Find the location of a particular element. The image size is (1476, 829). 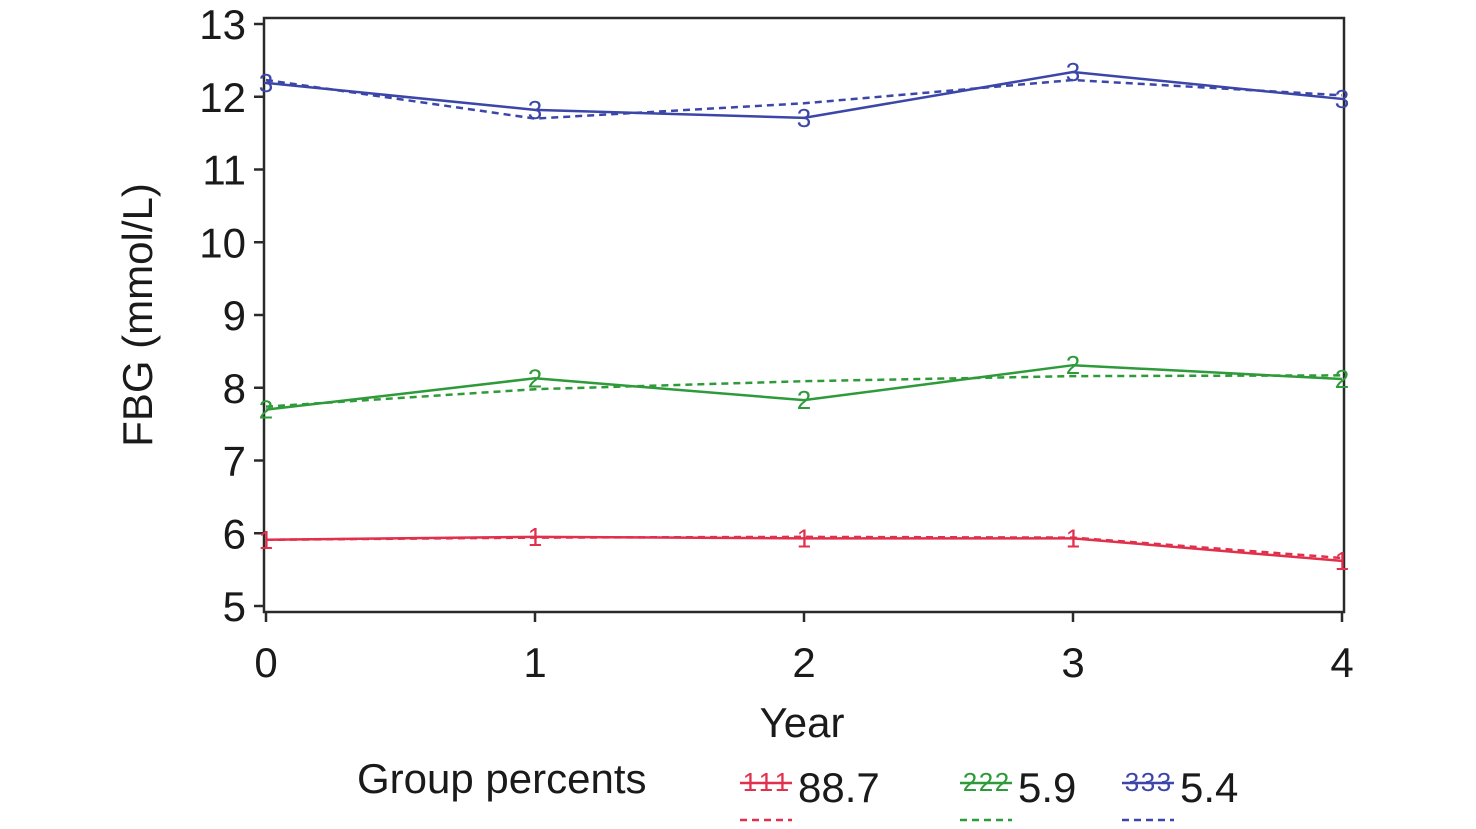

legend-label: 5.9 is located at coordinates (1047, 787).